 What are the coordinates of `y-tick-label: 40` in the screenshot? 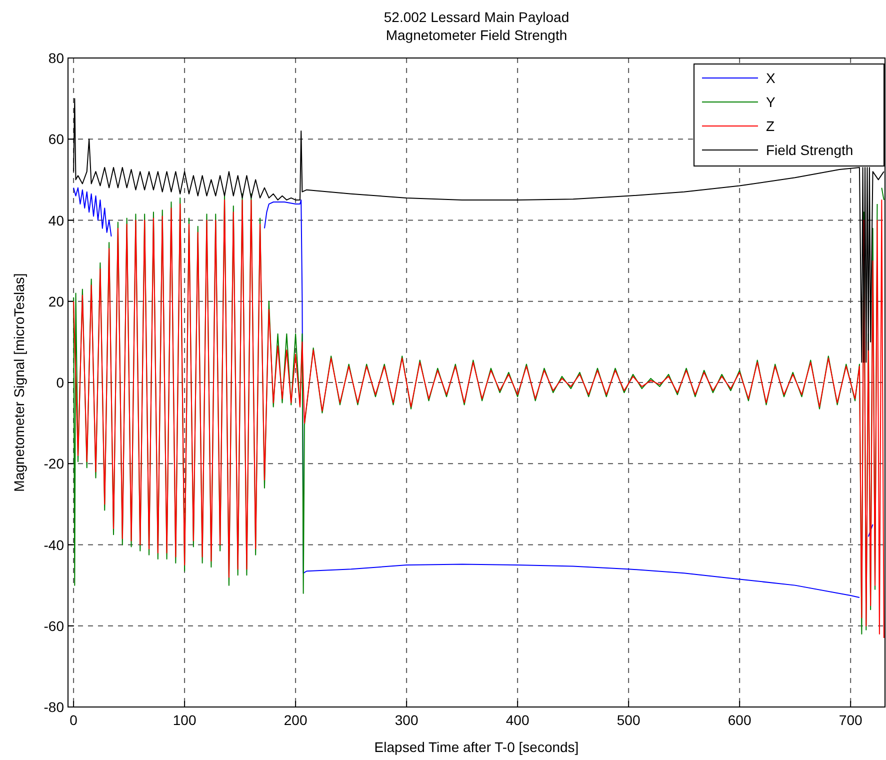 It's located at (56, 220).